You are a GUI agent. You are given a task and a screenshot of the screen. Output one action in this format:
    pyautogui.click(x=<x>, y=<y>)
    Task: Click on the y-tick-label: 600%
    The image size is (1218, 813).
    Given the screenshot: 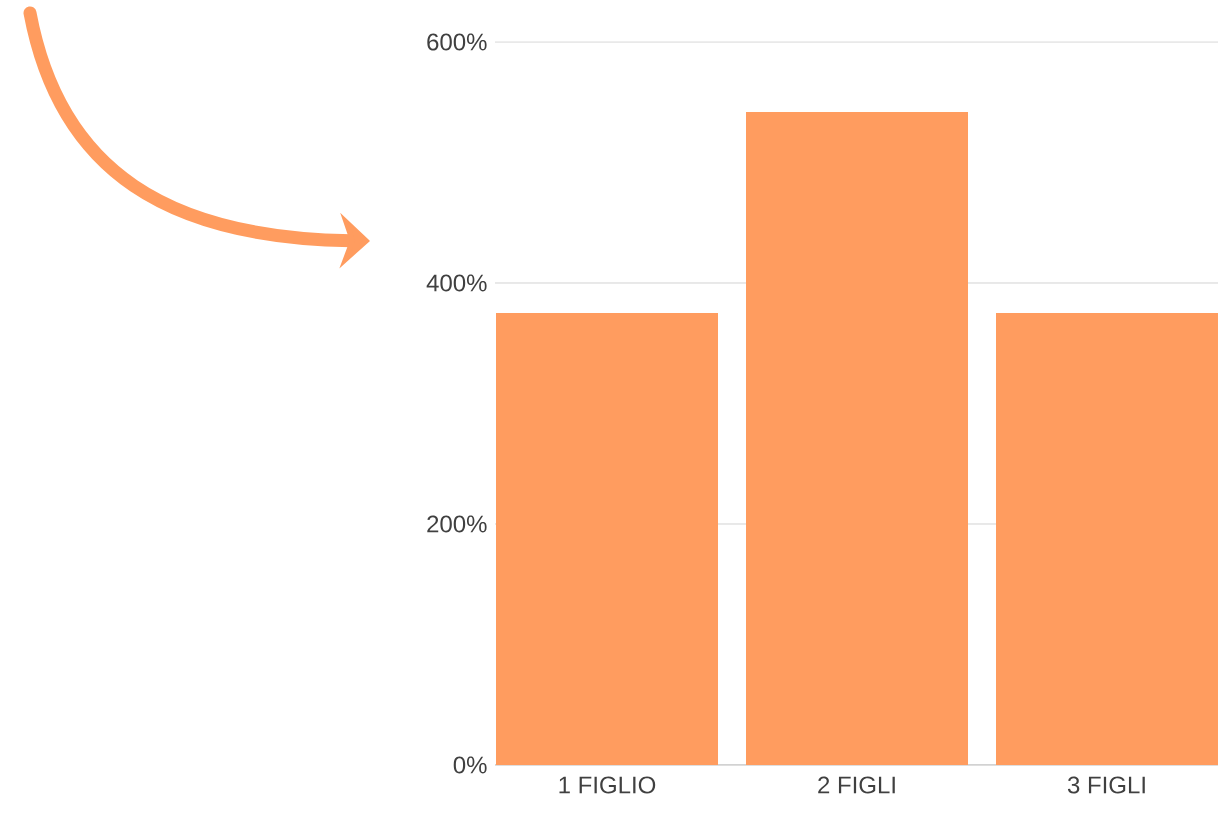 What is the action you would take?
    pyautogui.click(x=457, y=42)
    